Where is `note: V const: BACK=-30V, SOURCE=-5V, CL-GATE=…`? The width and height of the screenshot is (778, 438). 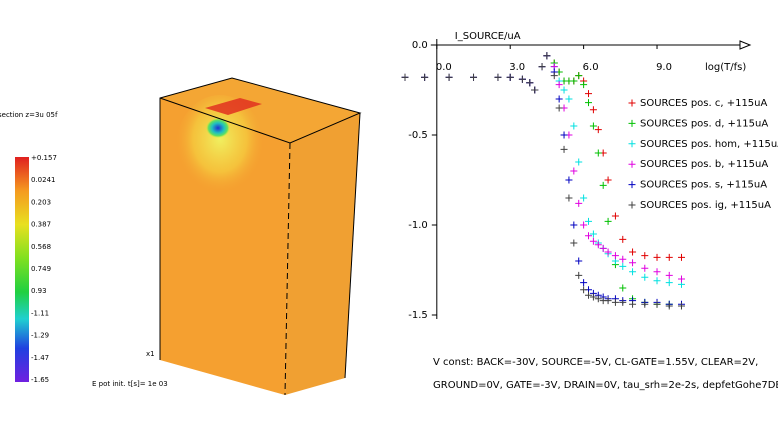
note: V const: BACK=-30V, SOURCE=-5V, CL-GATE=… is located at coordinates (595, 362).